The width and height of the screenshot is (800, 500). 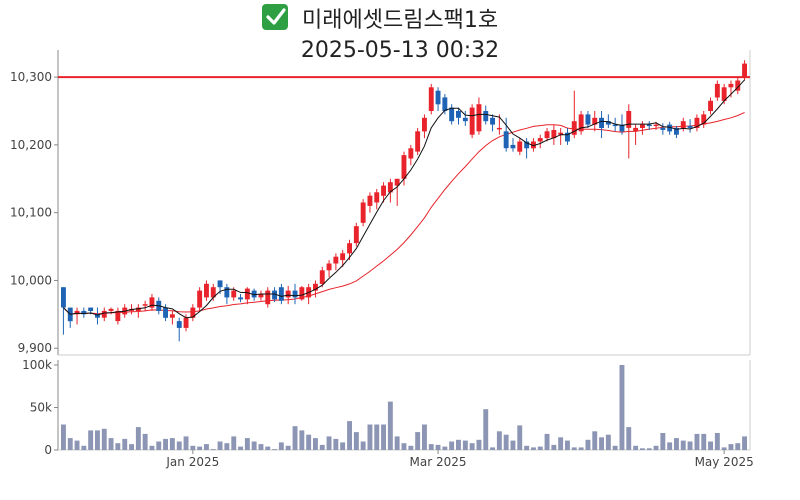 I want to click on chart-timestamp: 2025-05-13 00:32, so click(x=400, y=50).